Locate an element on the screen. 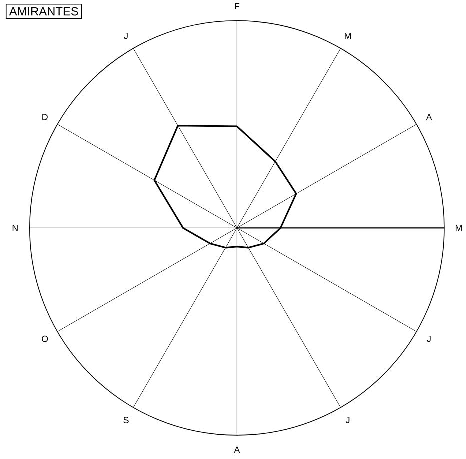 The width and height of the screenshot is (466, 459). spoke-label: O is located at coordinates (45, 339).